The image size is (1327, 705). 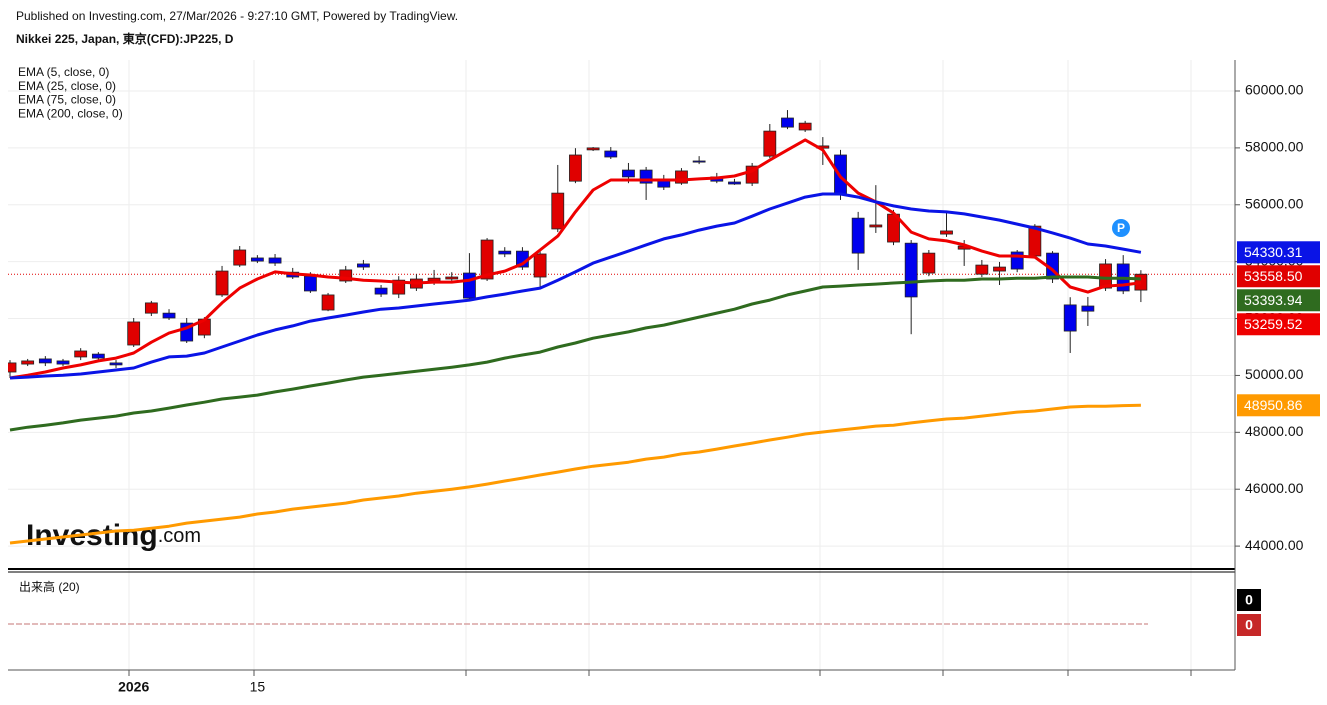 What do you see at coordinates (1273, 300) in the screenshot?
I see `price-label: 53393.94` at bounding box center [1273, 300].